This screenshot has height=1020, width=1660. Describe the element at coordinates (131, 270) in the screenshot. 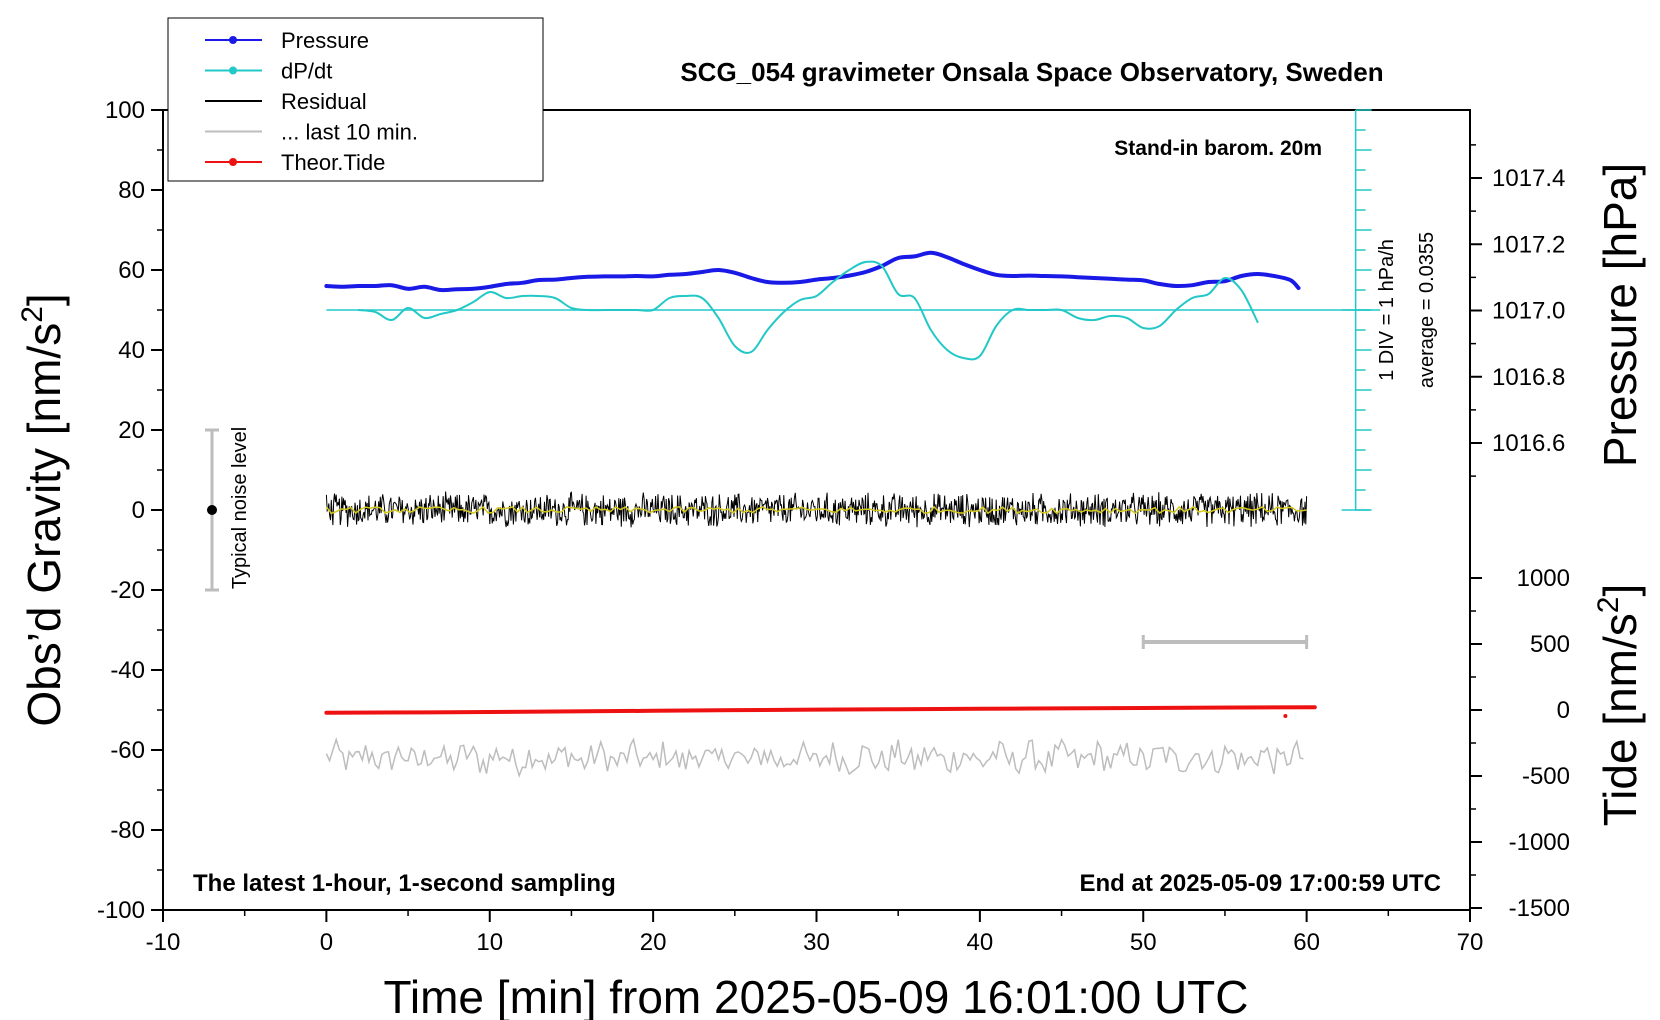

I see `y-tick-label: 60` at that location.